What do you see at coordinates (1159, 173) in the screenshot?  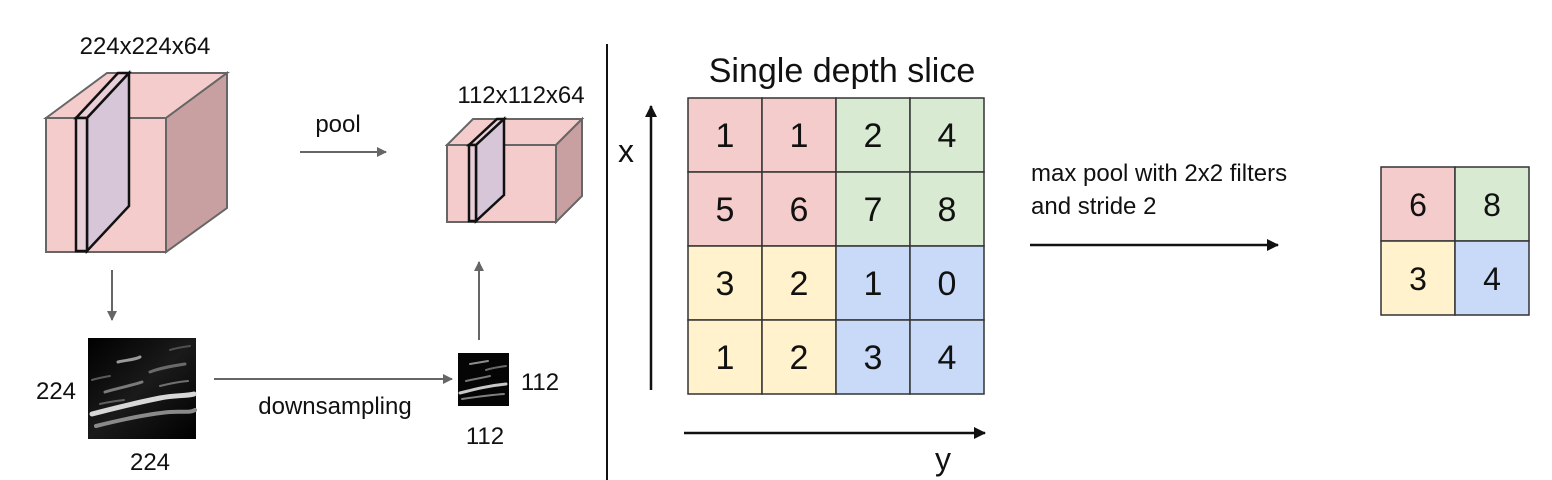 I see `operation-text-line1: max pool with 2x2 filters` at bounding box center [1159, 173].